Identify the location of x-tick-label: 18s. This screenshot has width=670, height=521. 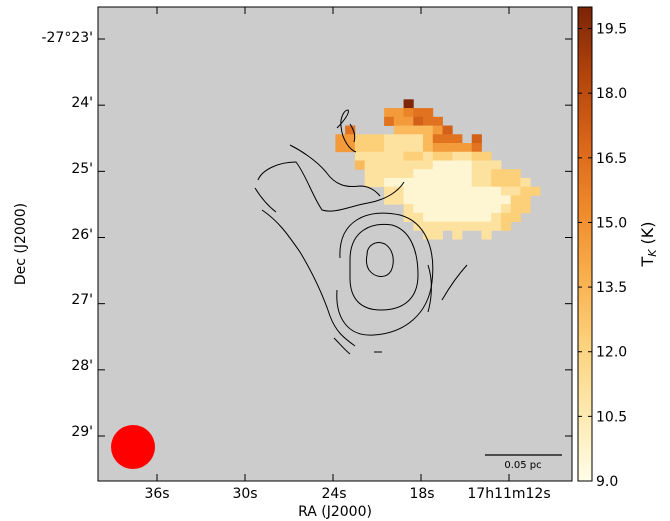
(421, 494).